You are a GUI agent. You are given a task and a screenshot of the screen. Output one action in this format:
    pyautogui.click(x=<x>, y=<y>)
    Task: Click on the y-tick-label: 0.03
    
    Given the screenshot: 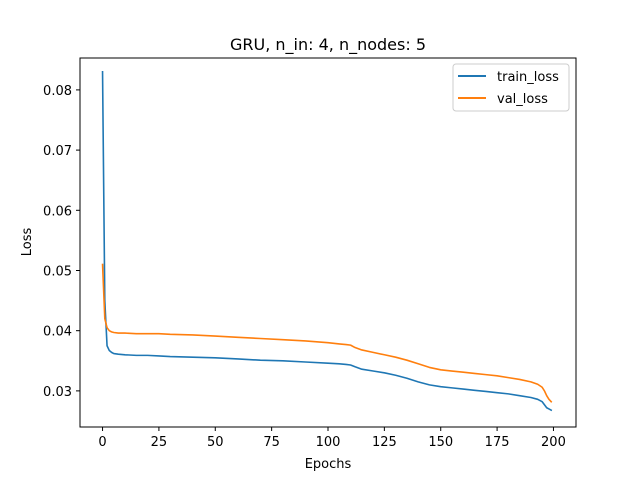 What is the action you would take?
    pyautogui.click(x=57, y=392)
    